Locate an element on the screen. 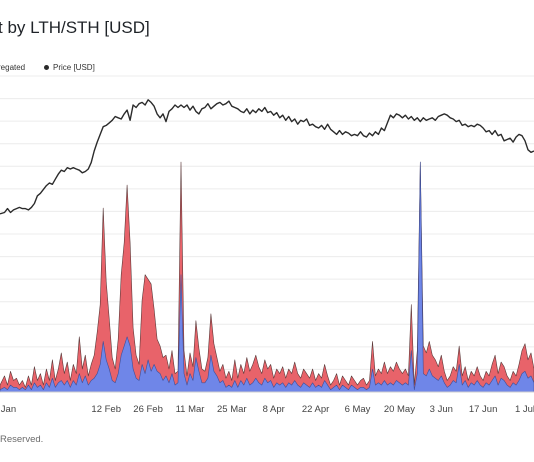 The height and width of the screenshot is (462, 534). chart-title: t by LTH/STH [USD] is located at coordinates (75, 27).